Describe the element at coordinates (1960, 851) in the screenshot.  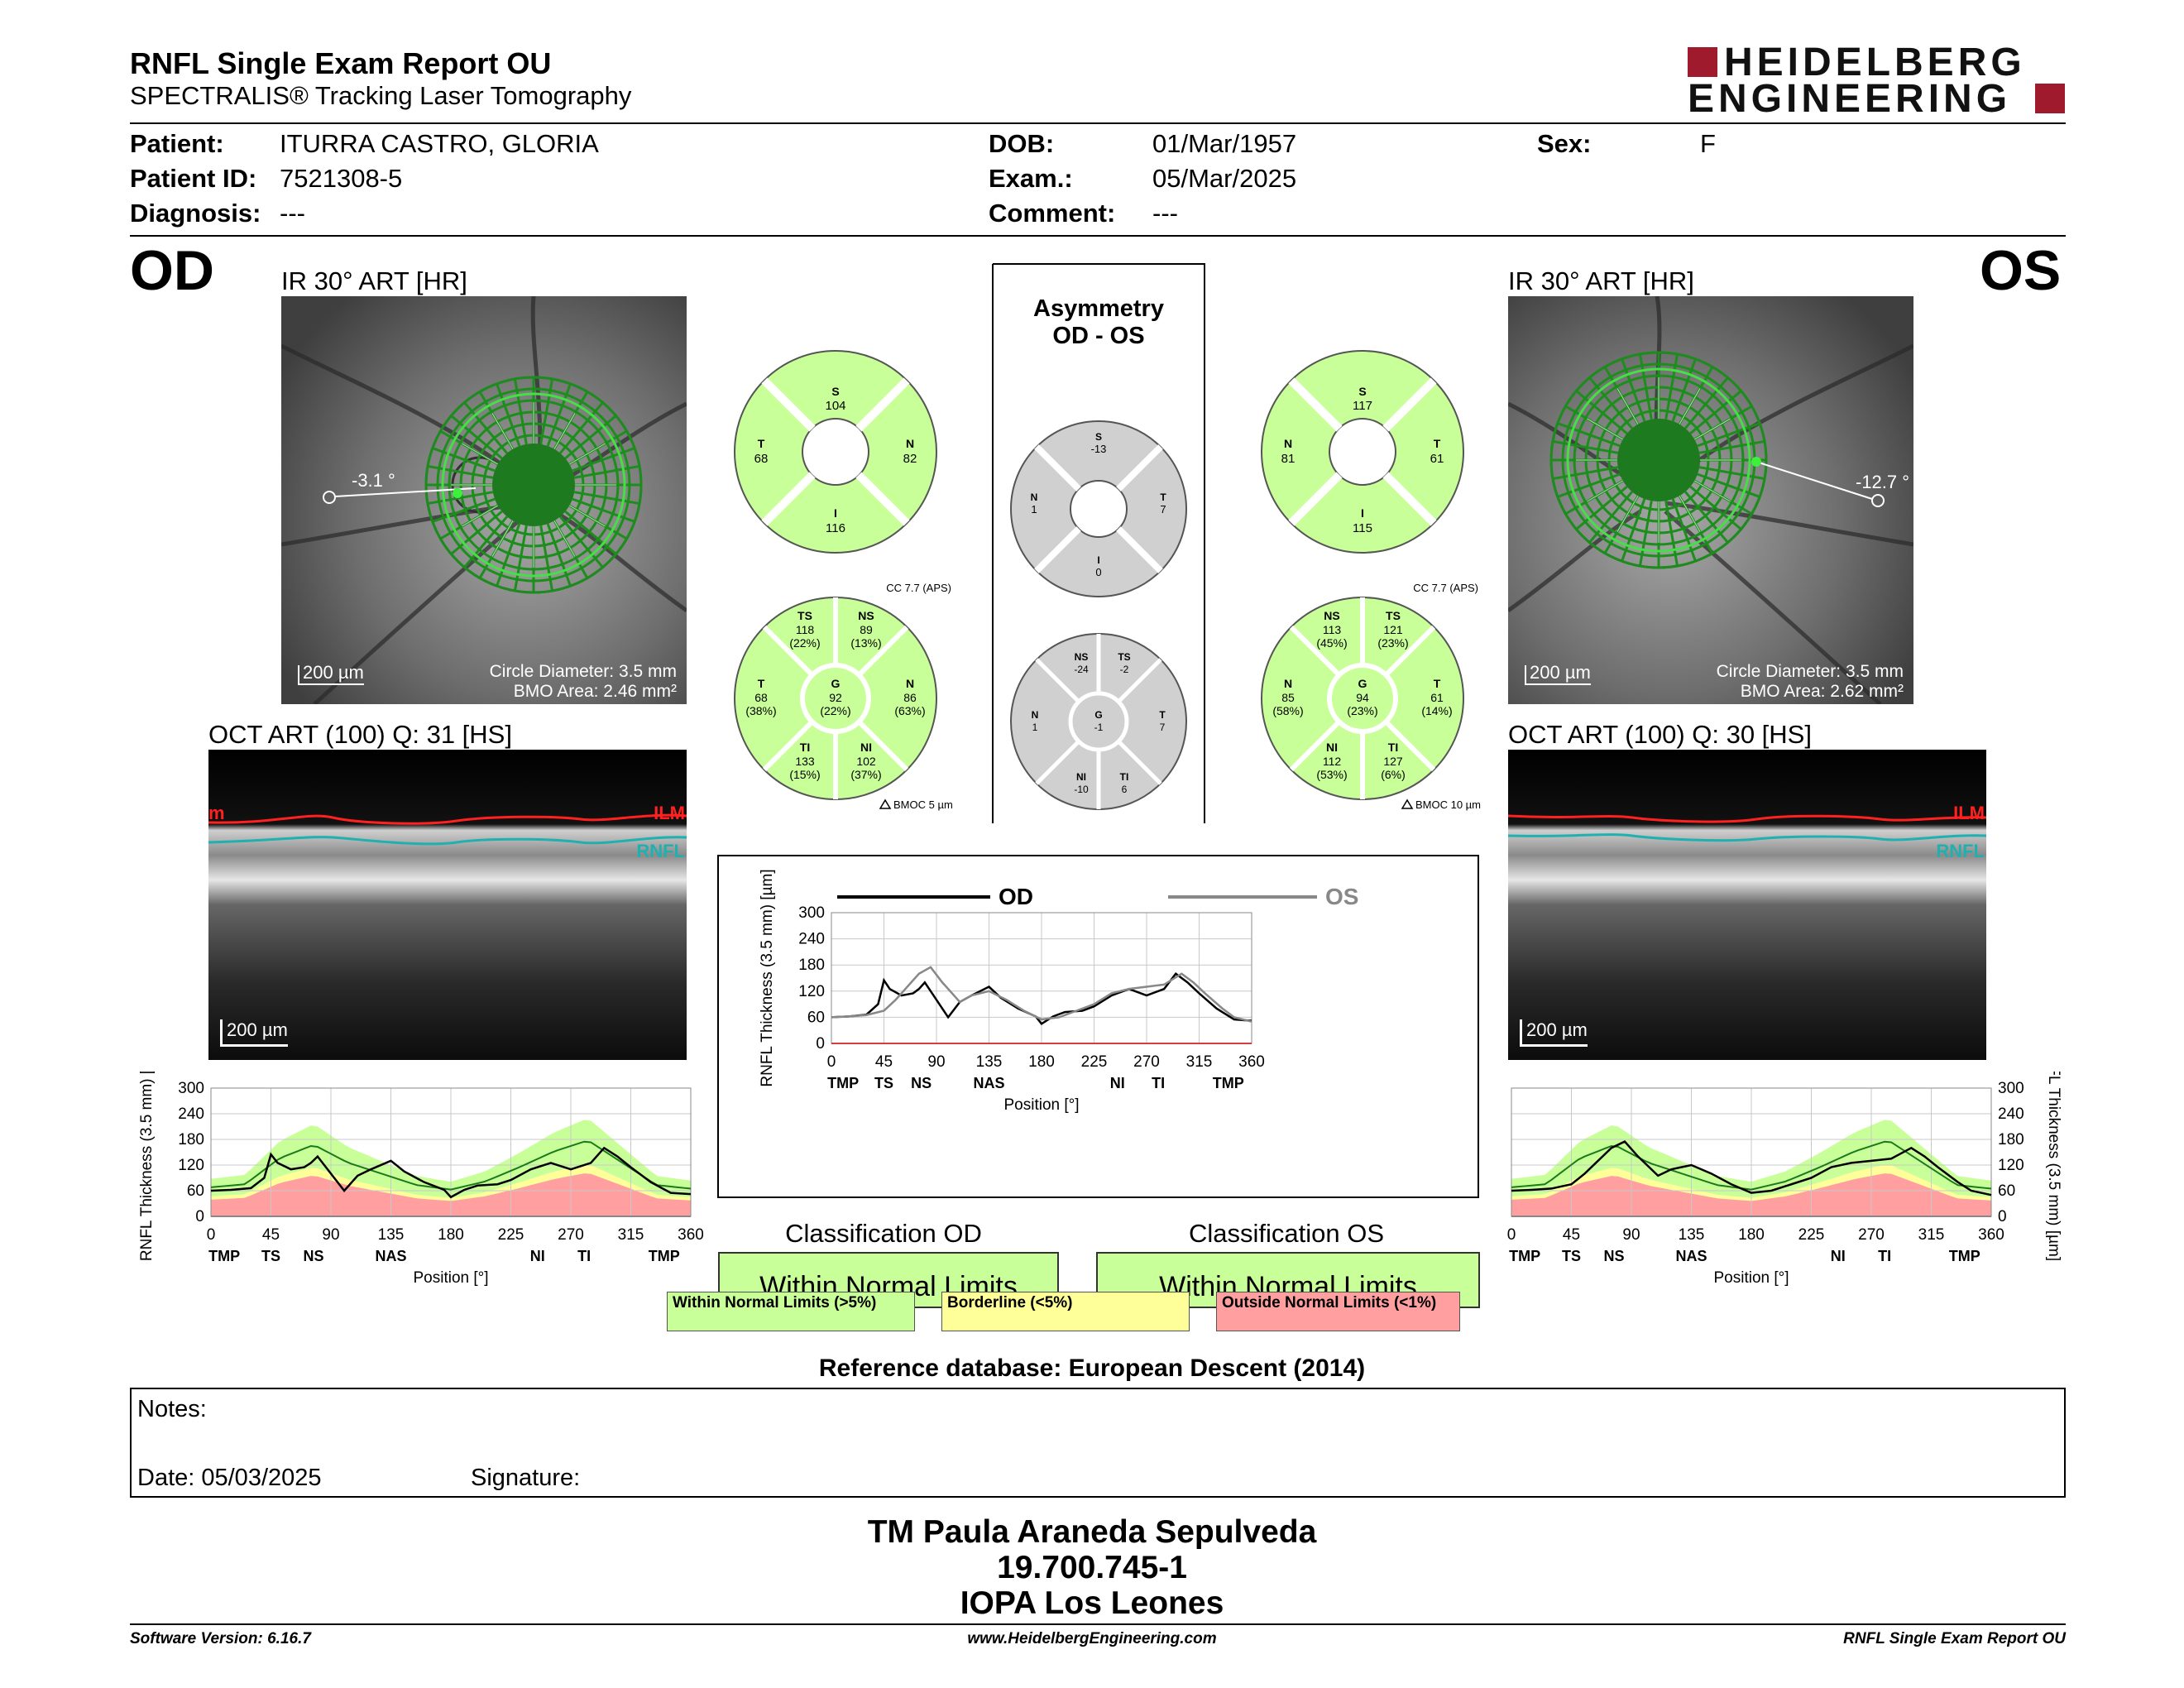
I see `os-rnfl-label: RNFL` at that location.